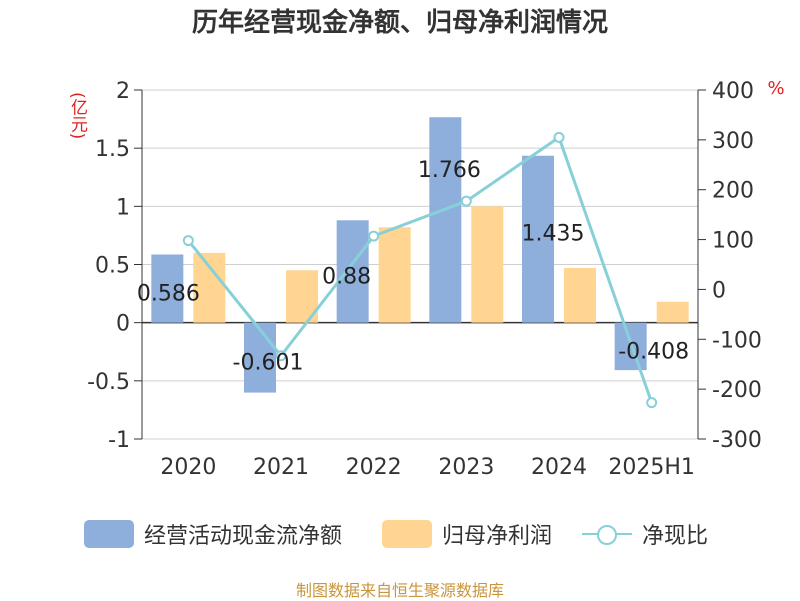 The height and width of the screenshot is (601, 800). I want to click on left-tick-label: -1, so click(119, 440).